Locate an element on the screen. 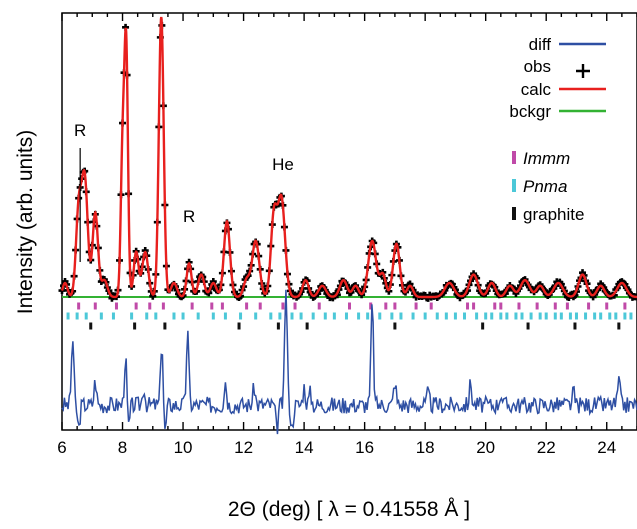 This screenshot has height=529, width=637. legend-label-diff: diff is located at coordinates (540, 44).